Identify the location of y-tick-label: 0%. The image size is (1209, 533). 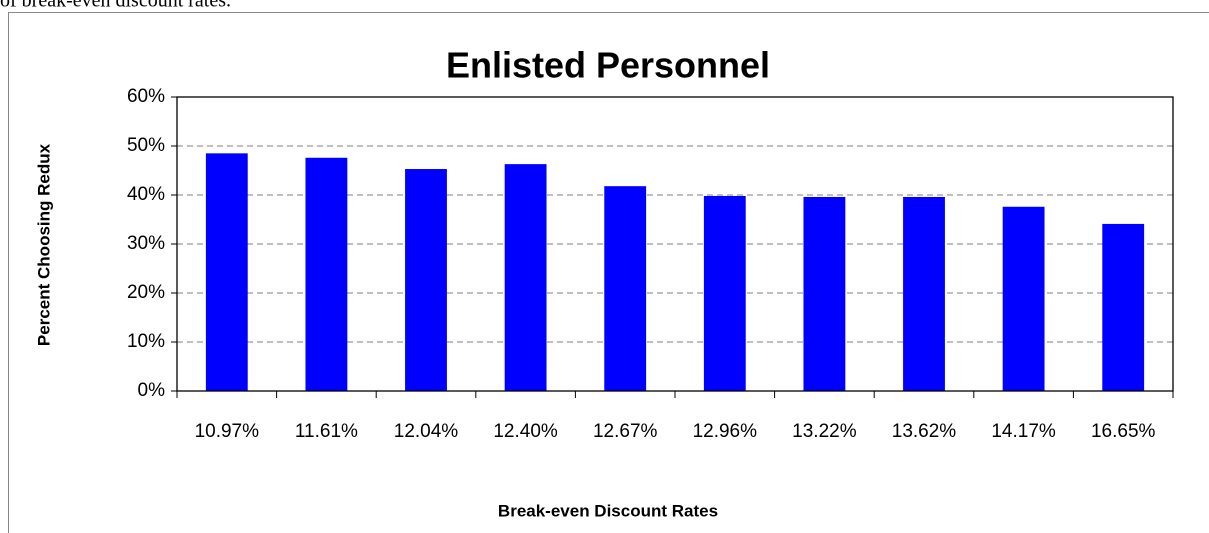
(152, 390).